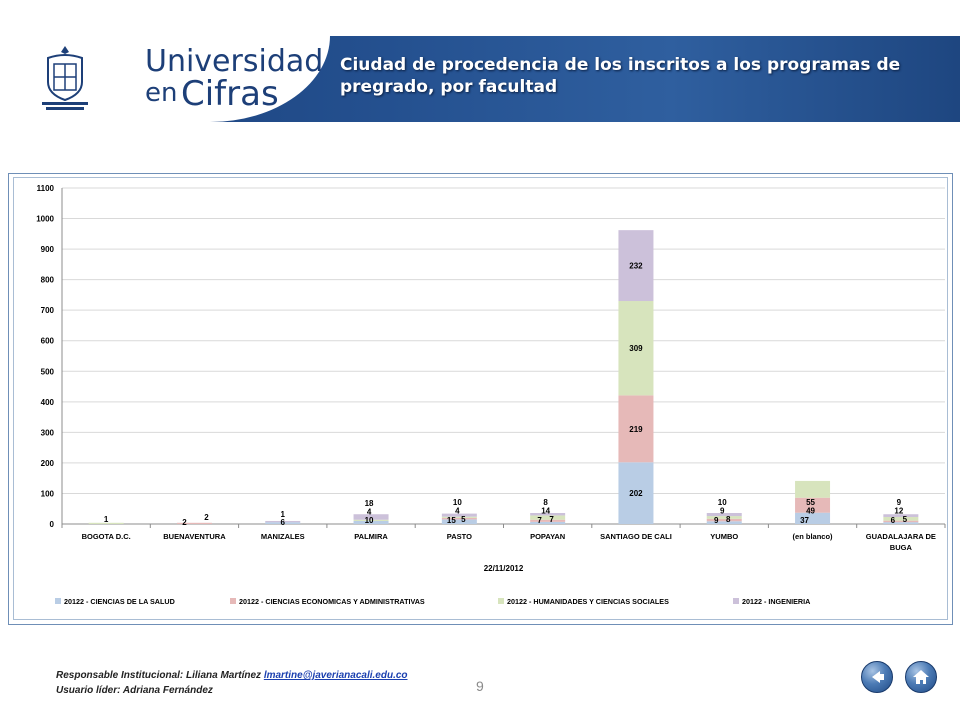 The height and width of the screenshot is (720, 960). I want to click on back-arrow-icon, so click(878, 677).